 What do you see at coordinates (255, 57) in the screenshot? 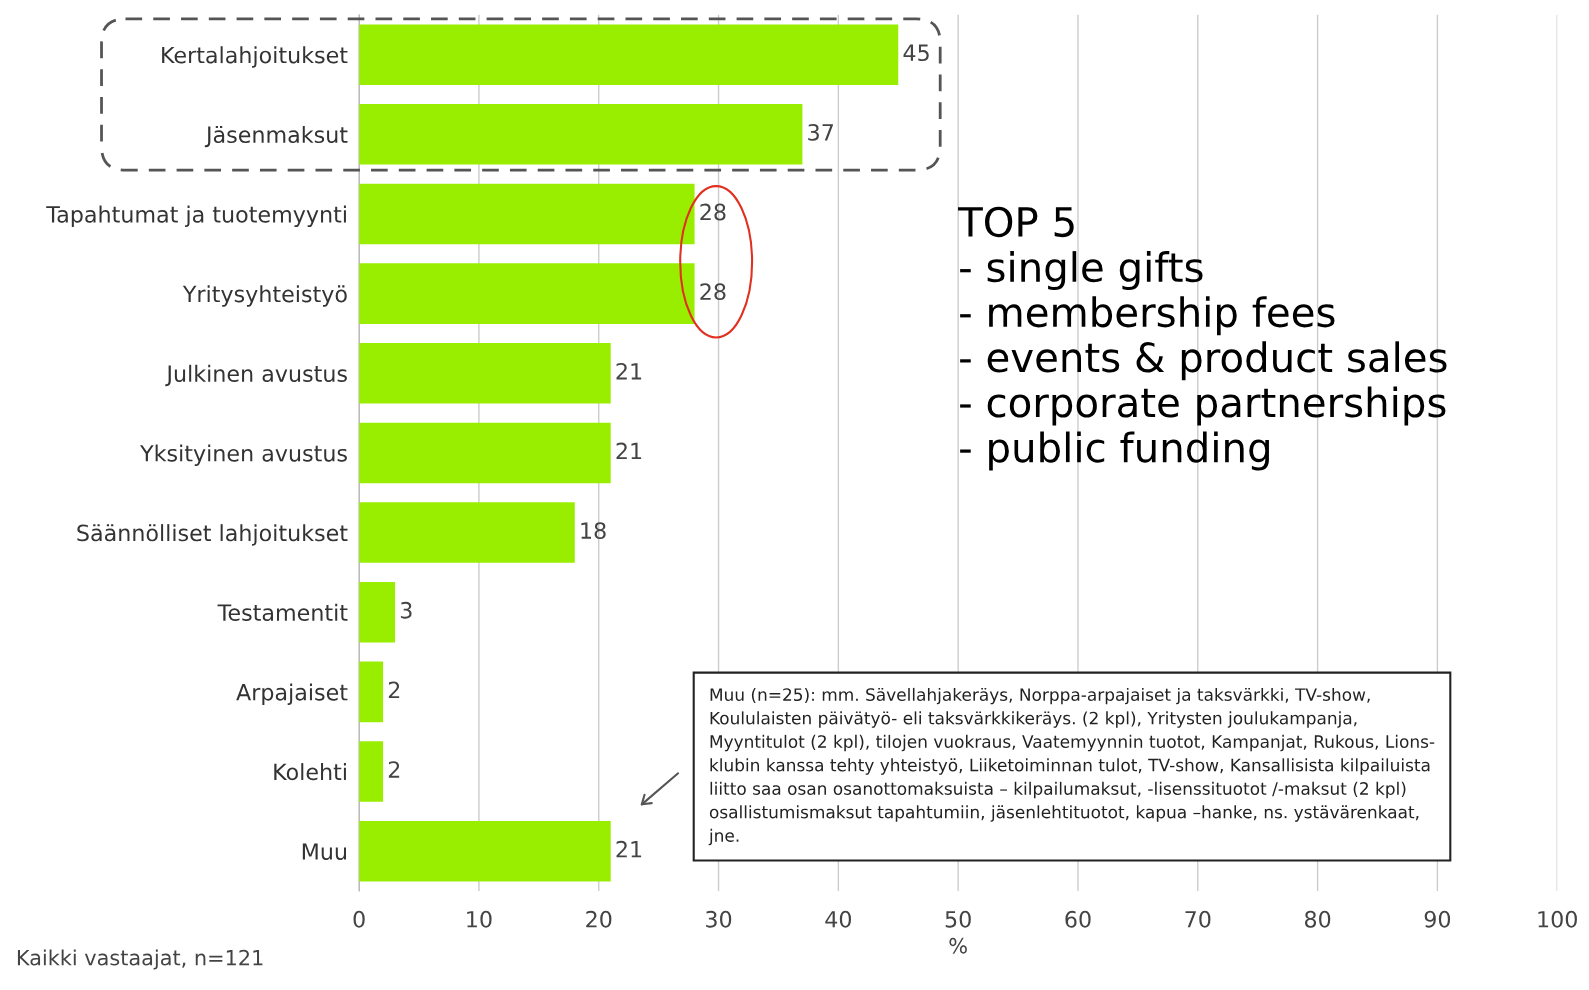
I see `y-tick-label: Kertalahjoitukset` at bounding box center [255, 57].